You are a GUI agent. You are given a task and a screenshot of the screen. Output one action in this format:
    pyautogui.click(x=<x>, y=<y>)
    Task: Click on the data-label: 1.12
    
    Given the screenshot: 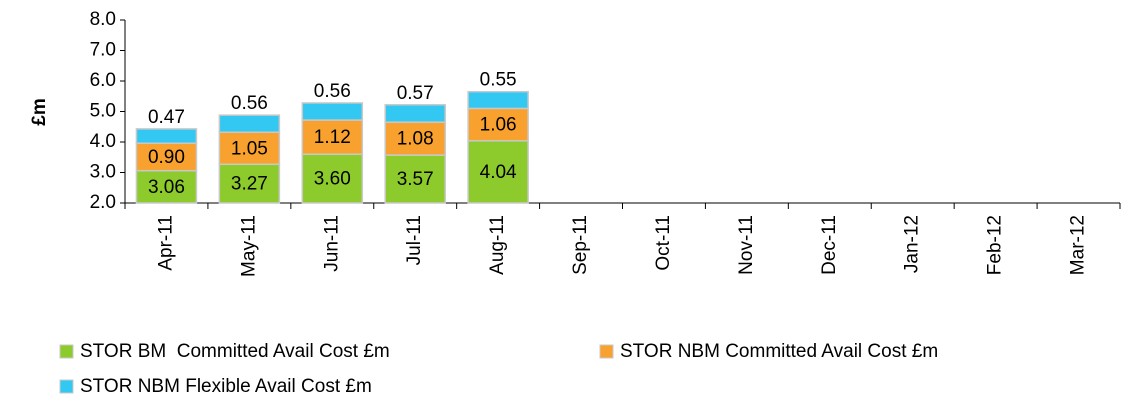 What is the action you would take?
    pyautogui.click(x=332, y=137)
    